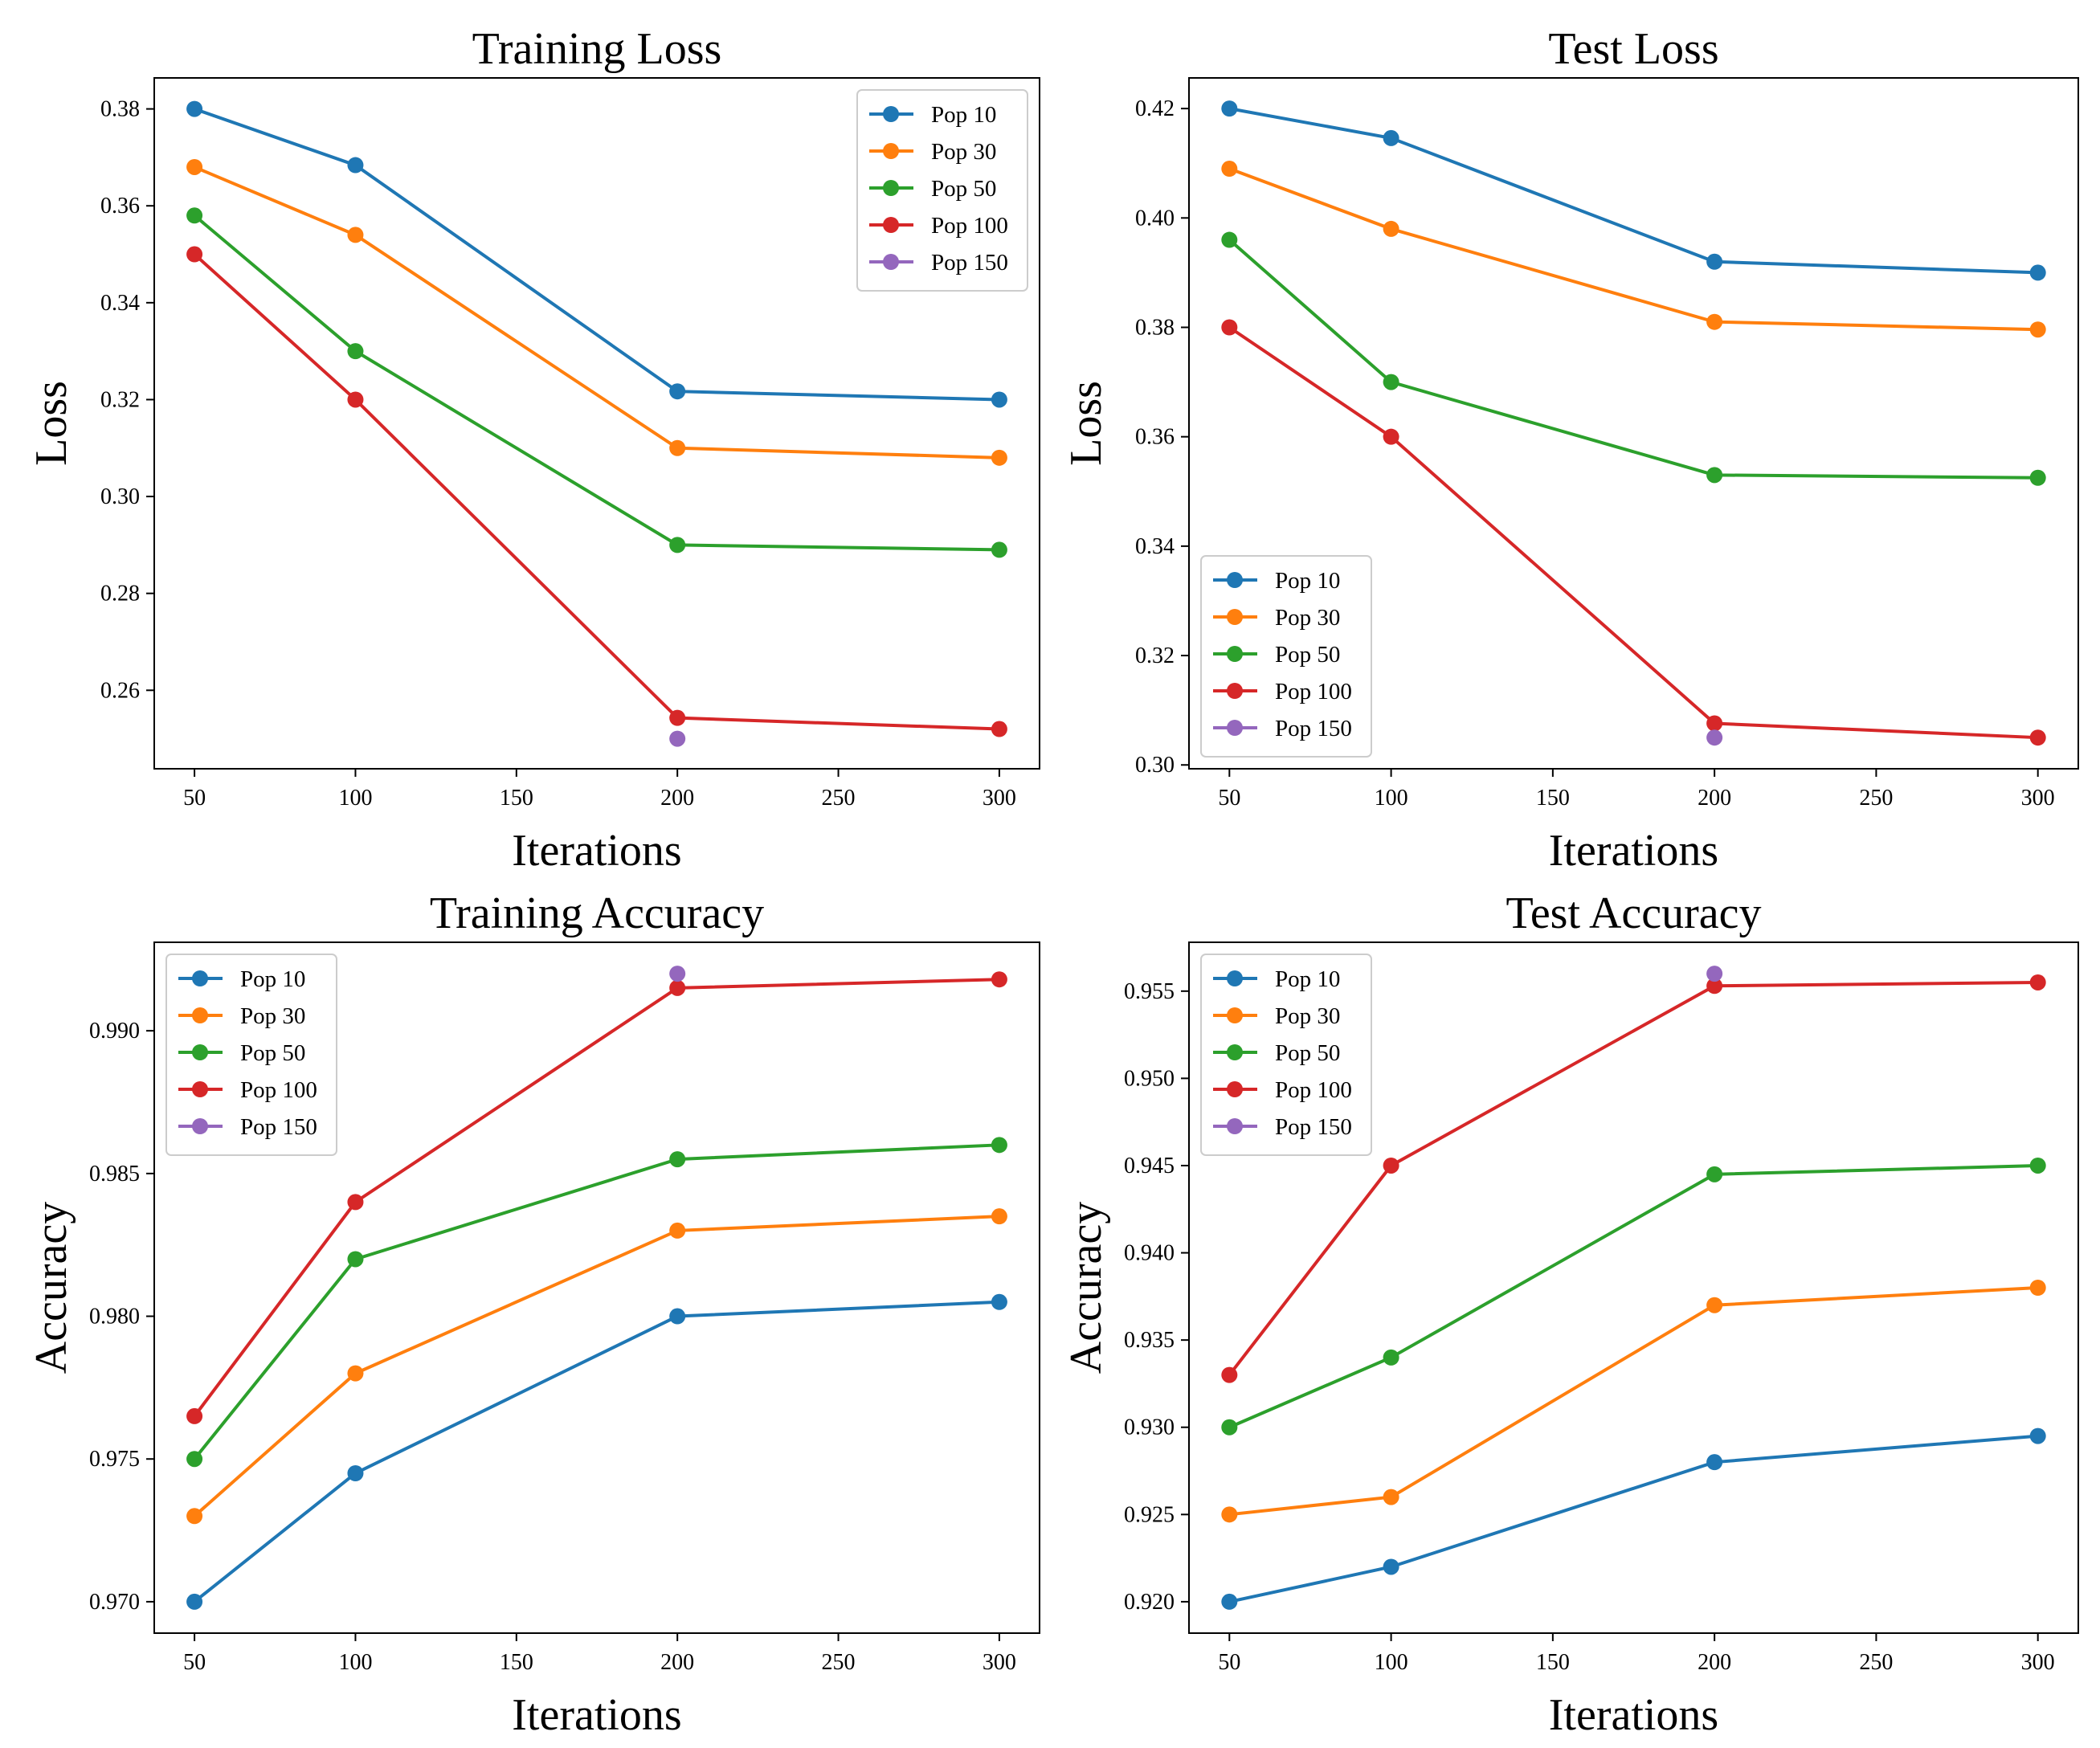 Image resolution: width=2100 pixels, height=1748 pixels. Describe the element at coordinates (1149, 1078) in the screenshot. I see `y-tick-label: 0.950` at that location.